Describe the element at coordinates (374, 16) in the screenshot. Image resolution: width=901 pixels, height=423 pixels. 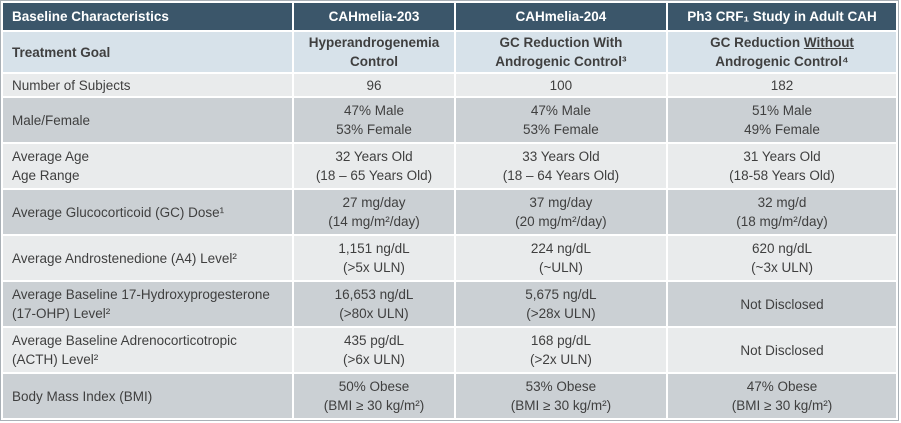
I see `header-study-cahmelia-203: CAHmelia-203` at that location.